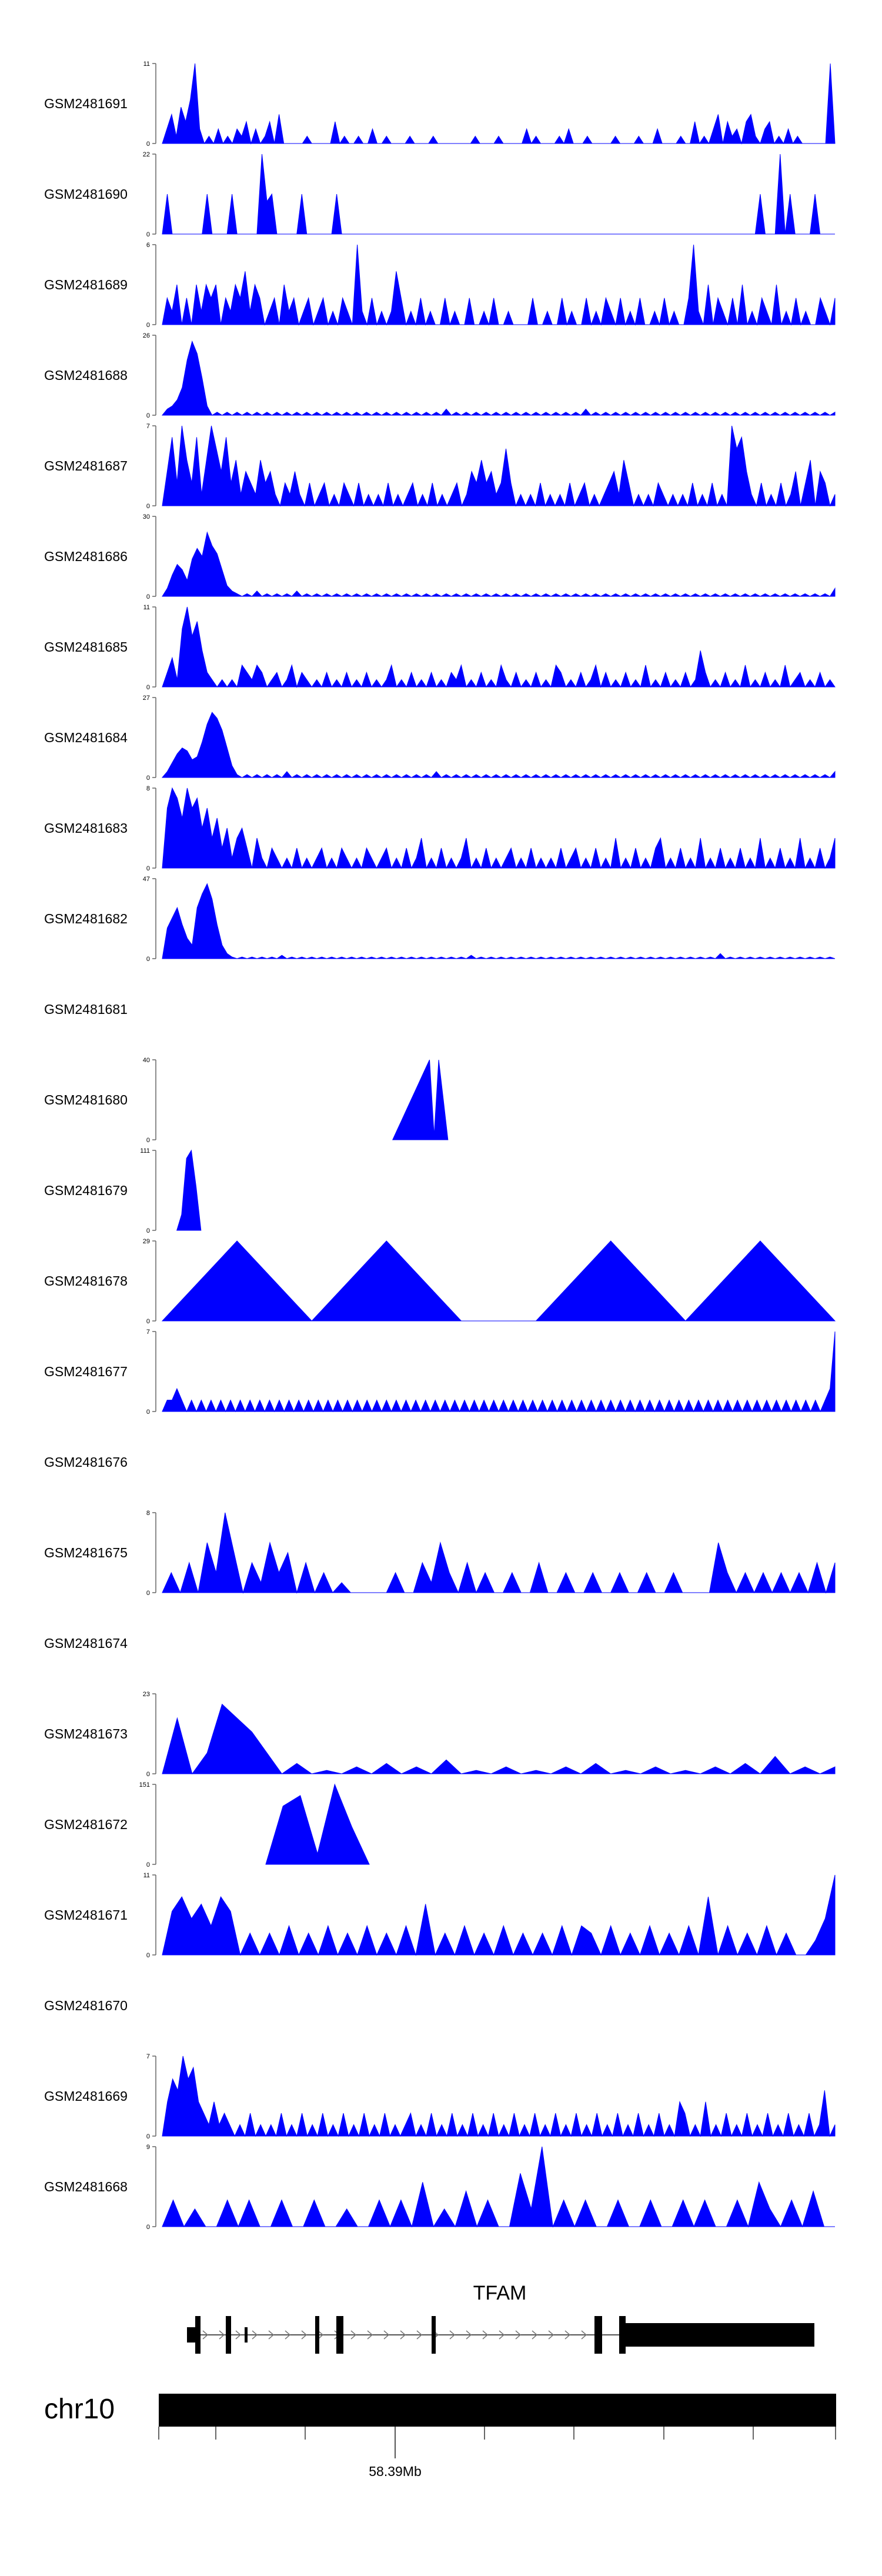 Image resolution: width=882 pixels, height=2576 pixels. I want to click on y-tick-label-max: 26, so click(146, 335).